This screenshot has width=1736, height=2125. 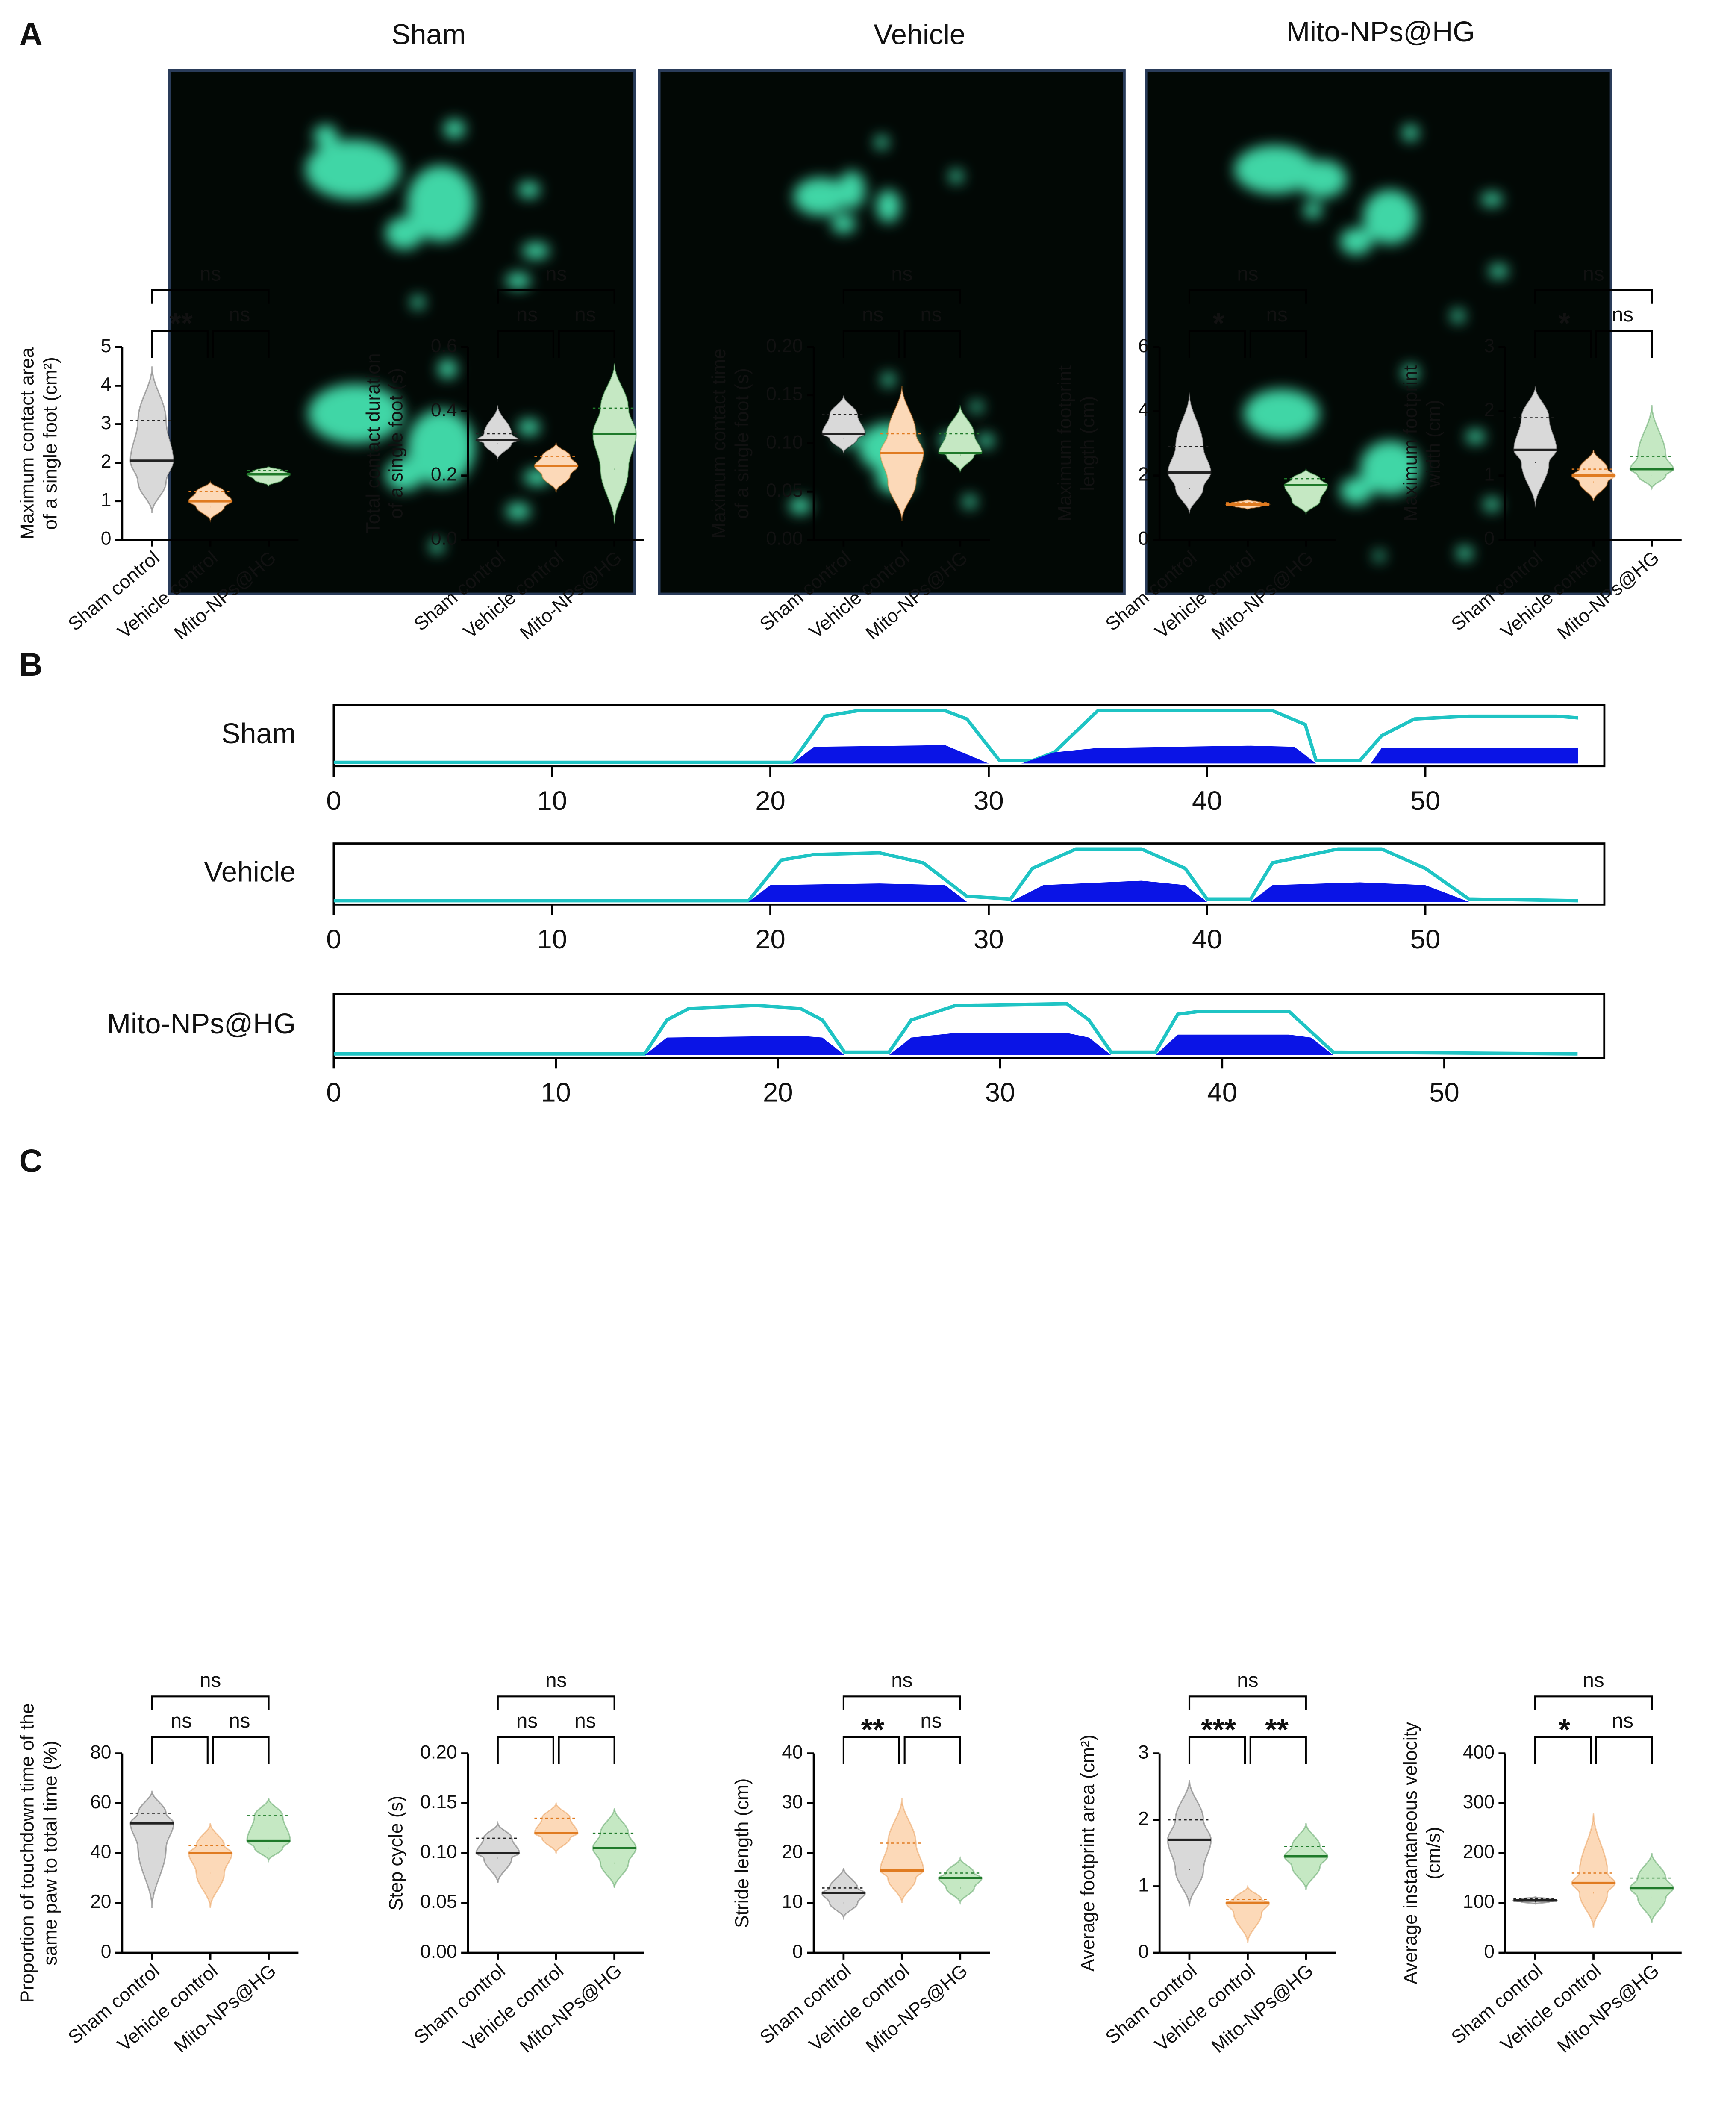 What do you see at coordinates (31, 665) in the screenshot?
I see `panel-label: B` at bounding box center [31, 665].